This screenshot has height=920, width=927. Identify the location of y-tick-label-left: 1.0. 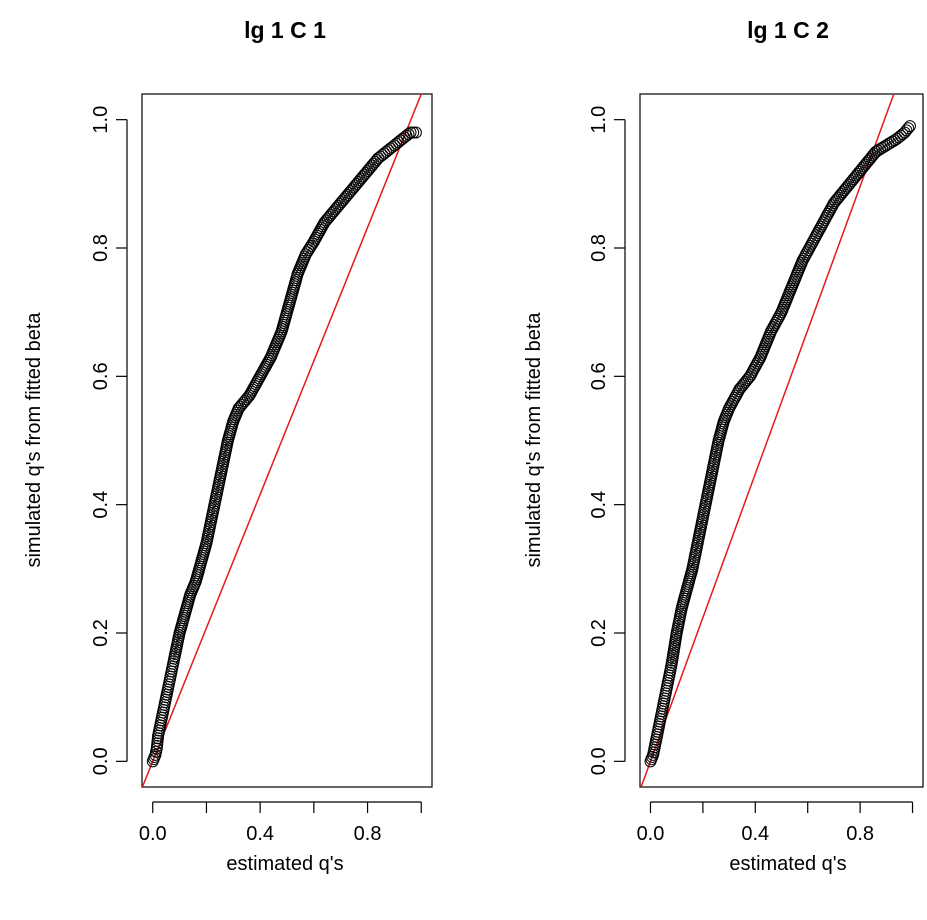
(101, 120).